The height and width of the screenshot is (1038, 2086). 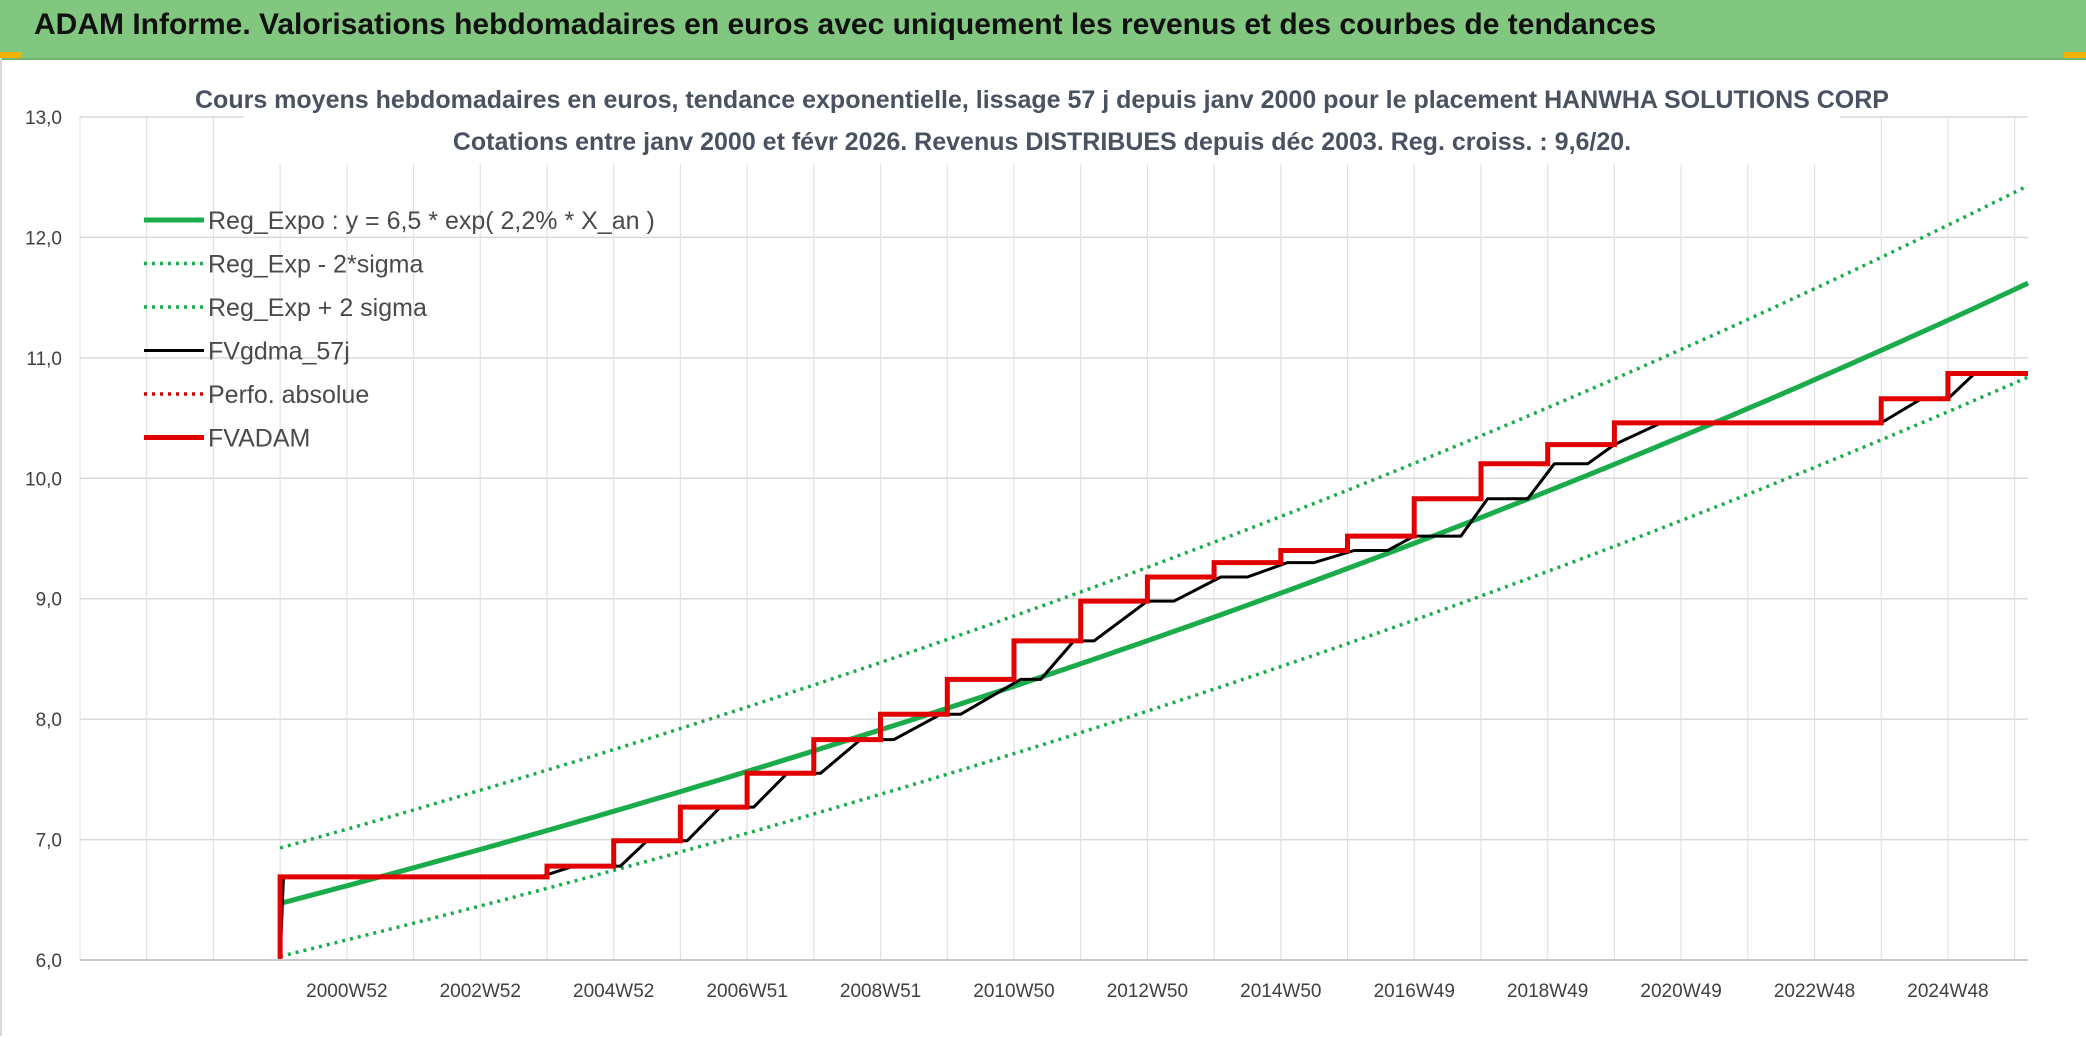 What do you see at coordinates (431, 221) in the screenshot?
I see `legend-label: Reg_Expo : y = 6,5 * exp( 2,2% * X_an )` at bounding box center [431, 221].